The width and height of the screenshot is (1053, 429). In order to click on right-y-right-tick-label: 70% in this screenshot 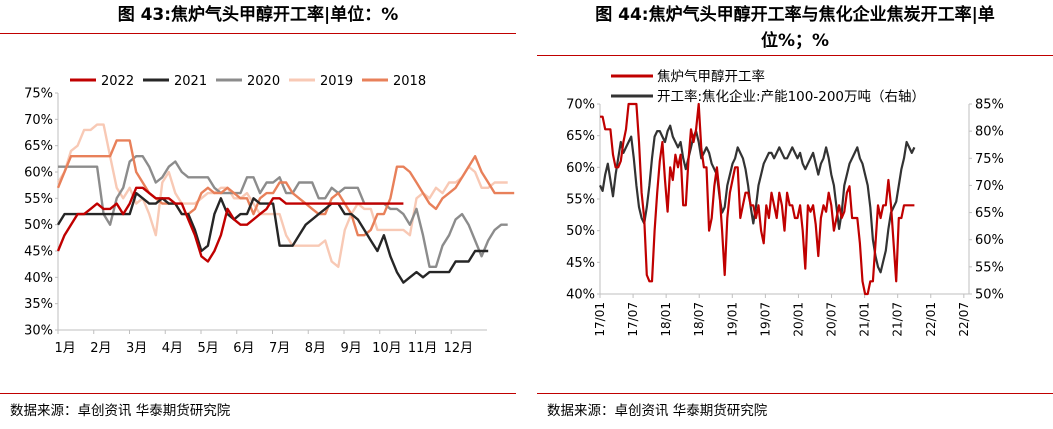, I will do `click(989, 186)`.